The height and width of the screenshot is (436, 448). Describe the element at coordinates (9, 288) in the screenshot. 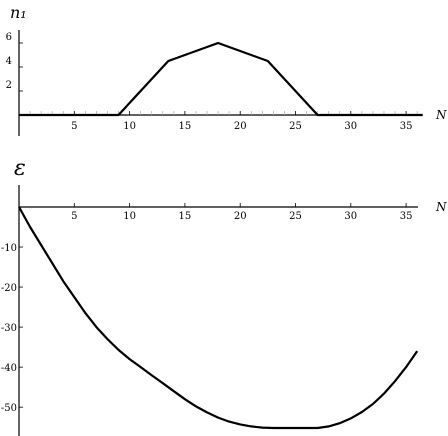

I see `y-tick-label: -20` at that location.